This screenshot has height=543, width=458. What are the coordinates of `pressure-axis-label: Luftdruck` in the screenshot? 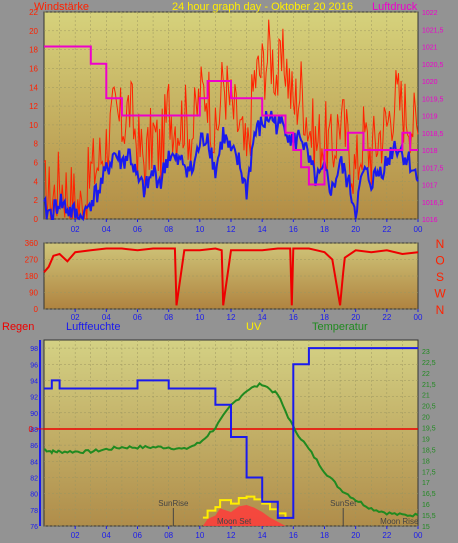 It's located at (395, 7).